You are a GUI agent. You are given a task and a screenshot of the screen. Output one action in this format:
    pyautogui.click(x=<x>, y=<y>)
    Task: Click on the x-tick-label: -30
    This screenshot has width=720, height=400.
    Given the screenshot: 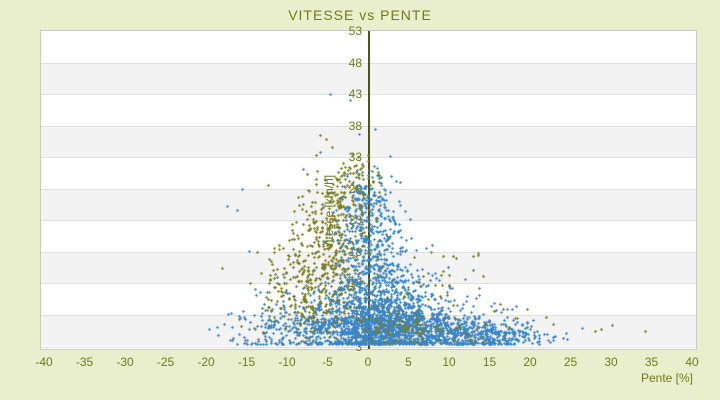 What is the action you would take?
    pyautogui.click(x=125, y=362)
    